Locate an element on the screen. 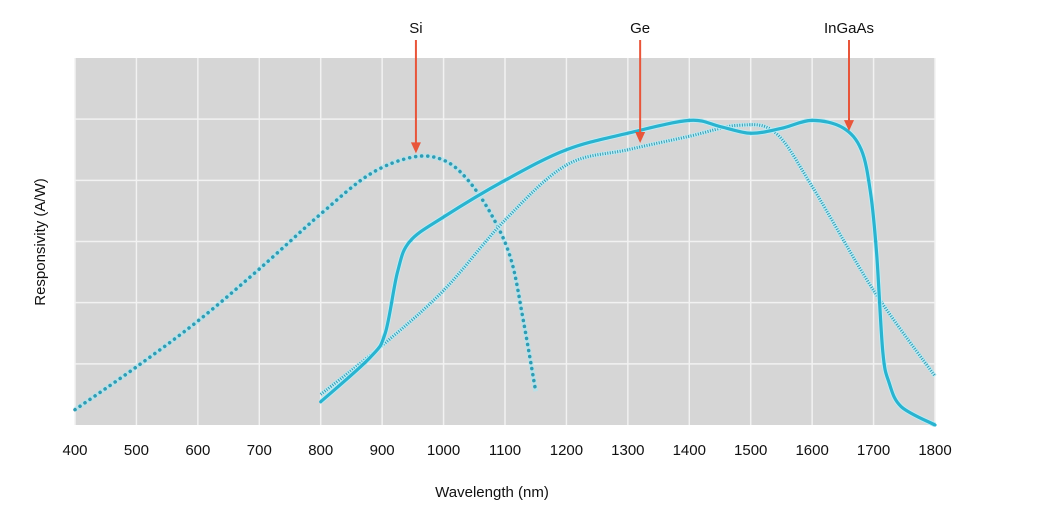 Image resolution: width=1037 pixels, height=512 pixels. x-tick-label: 1200 is located at coordinates (566, 450).